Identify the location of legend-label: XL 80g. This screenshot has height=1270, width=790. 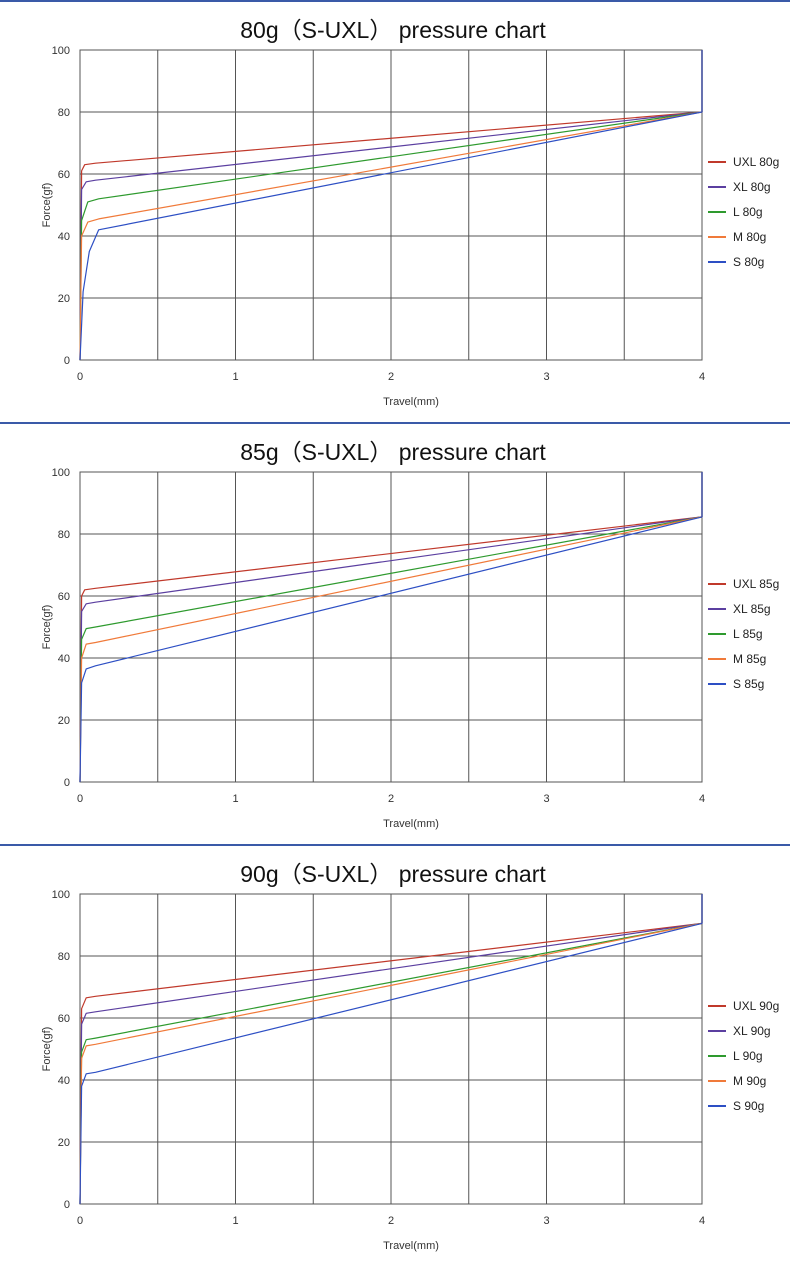
(752, 187).